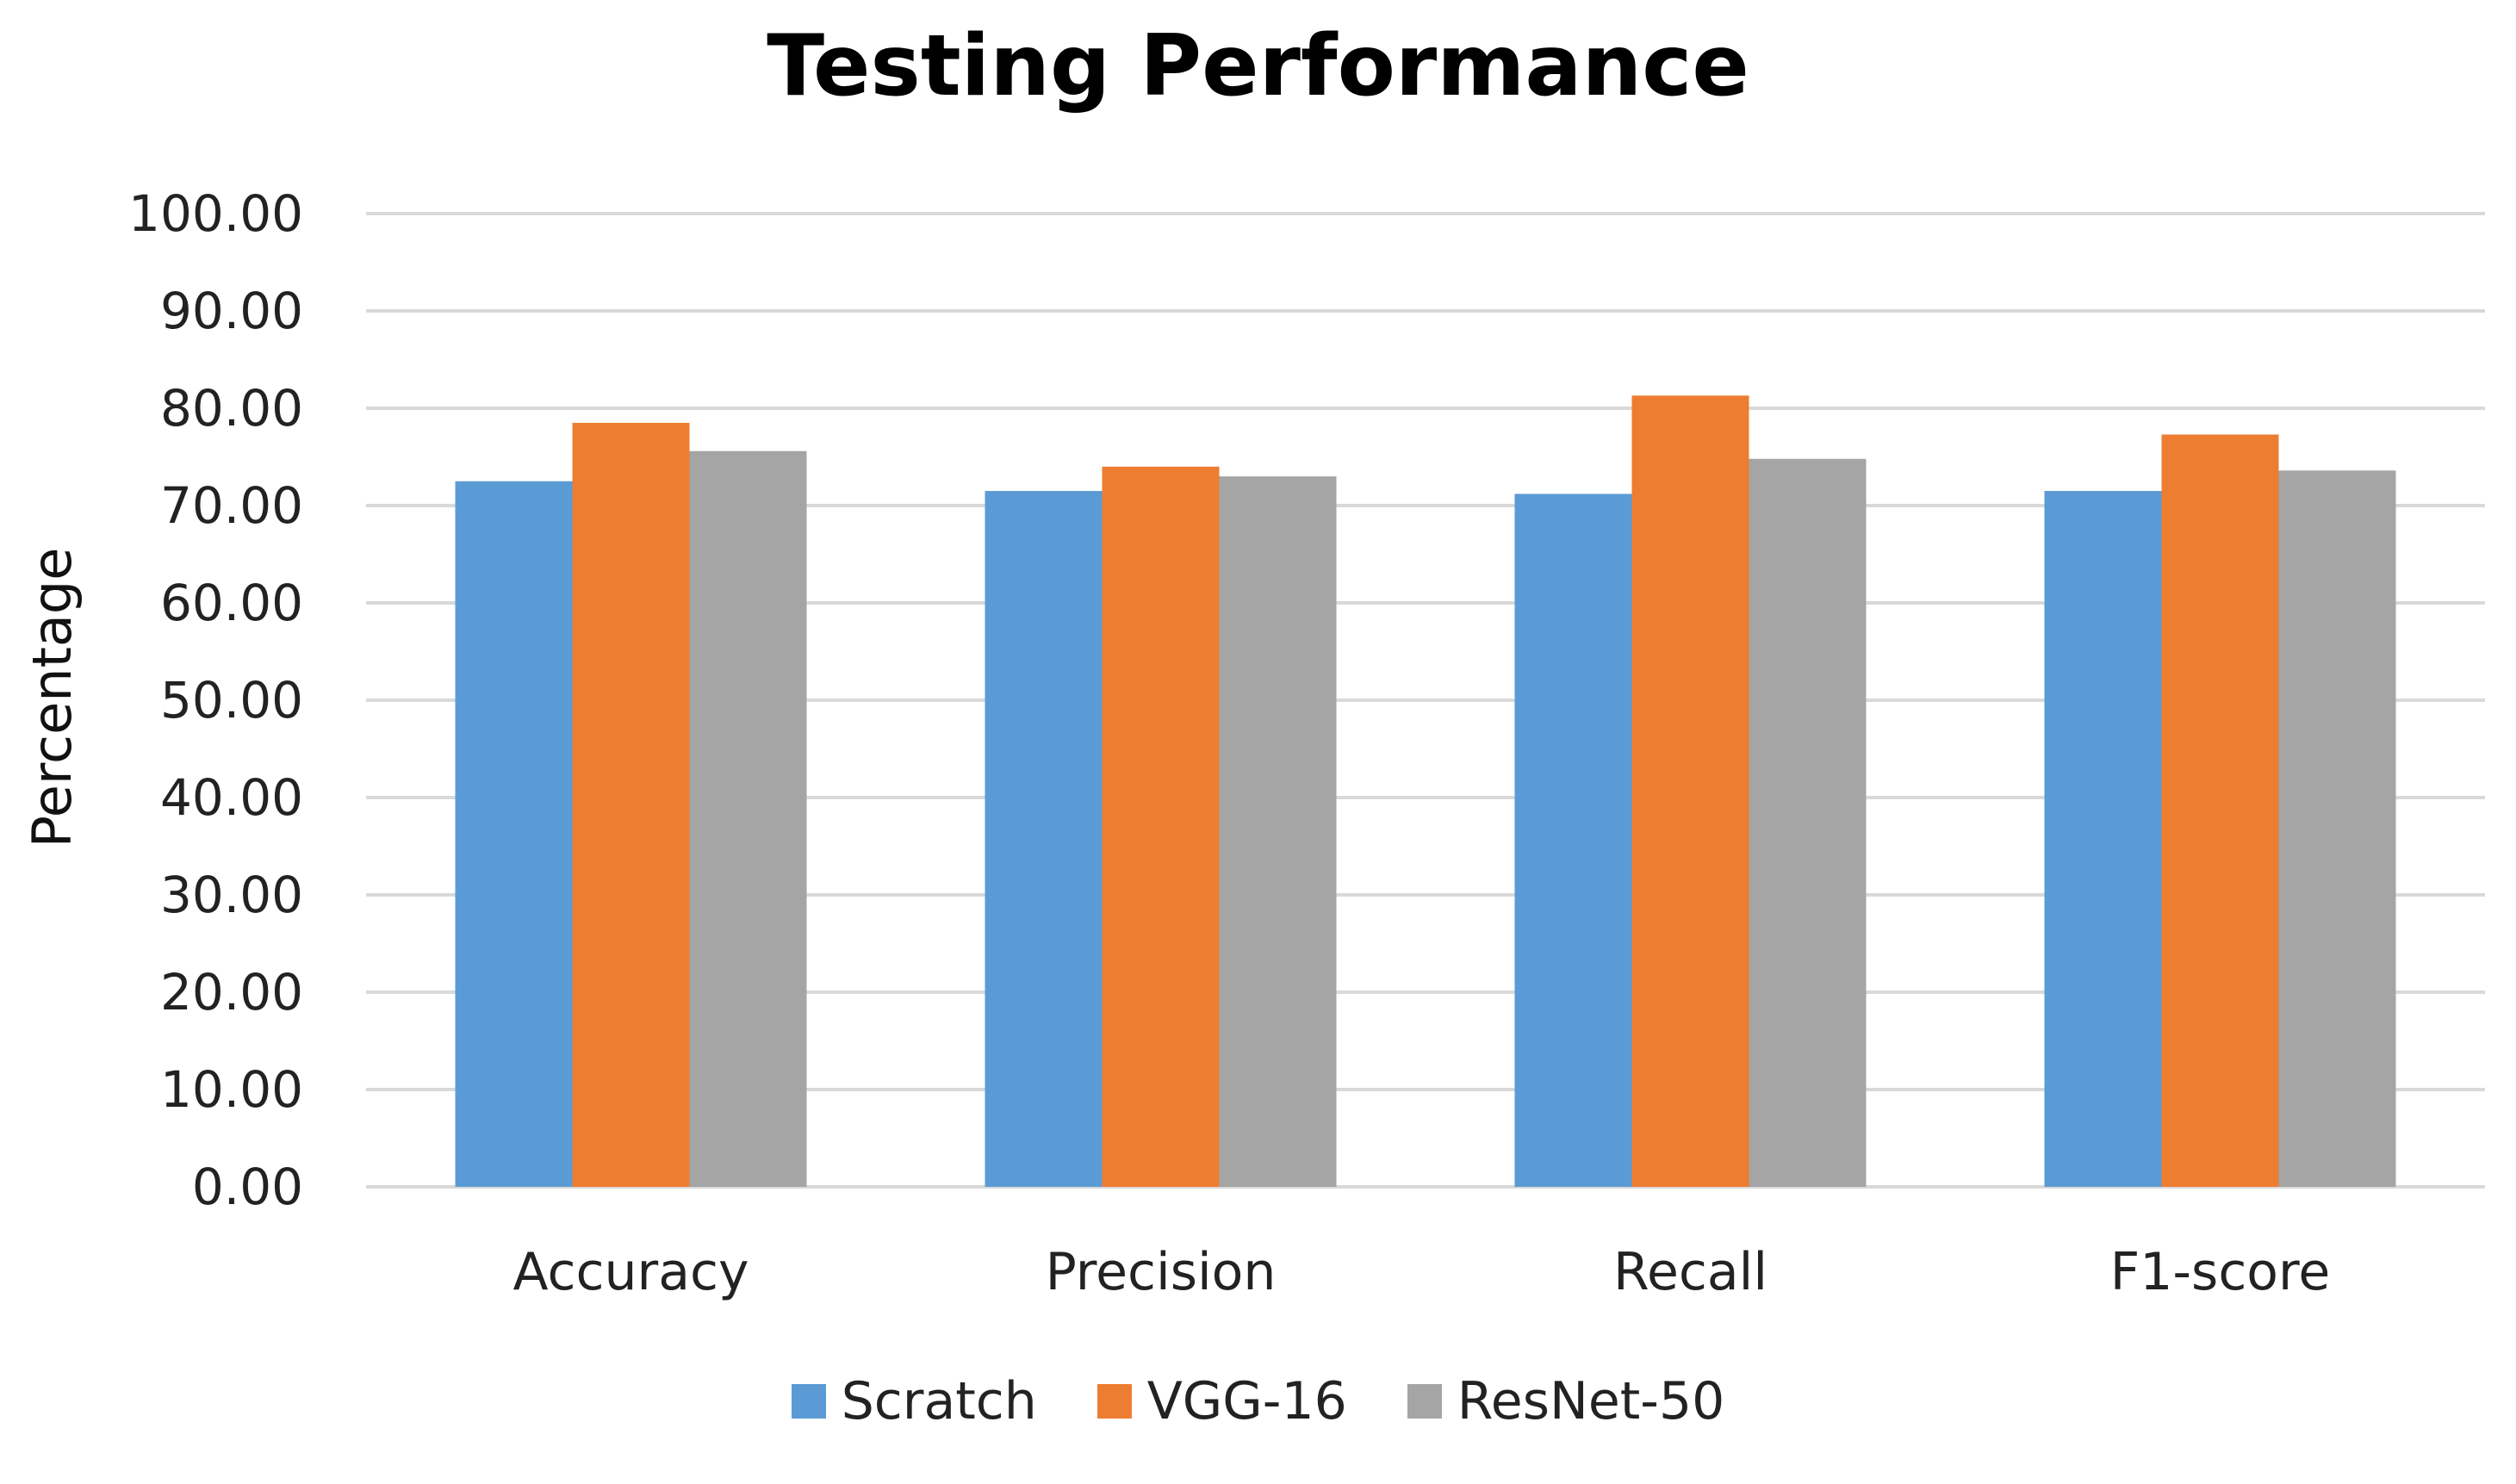 The width and height of the screenshot is (2516, 1484). What do you see at coordinates (2103, 839) in the screenshot?
I see `bar-scratch-f1-score` at bounding box center [2103, 839].